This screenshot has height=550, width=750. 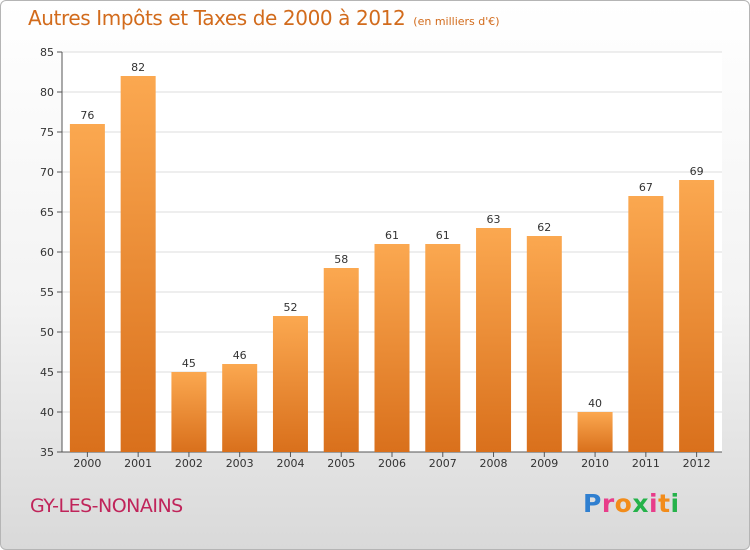 What do you see at coordinates (217, 18) in the screenshot?
I see `title-text: Autres Impôts et Taxes de 2000 à 2012` at bounding box center [217, 18].